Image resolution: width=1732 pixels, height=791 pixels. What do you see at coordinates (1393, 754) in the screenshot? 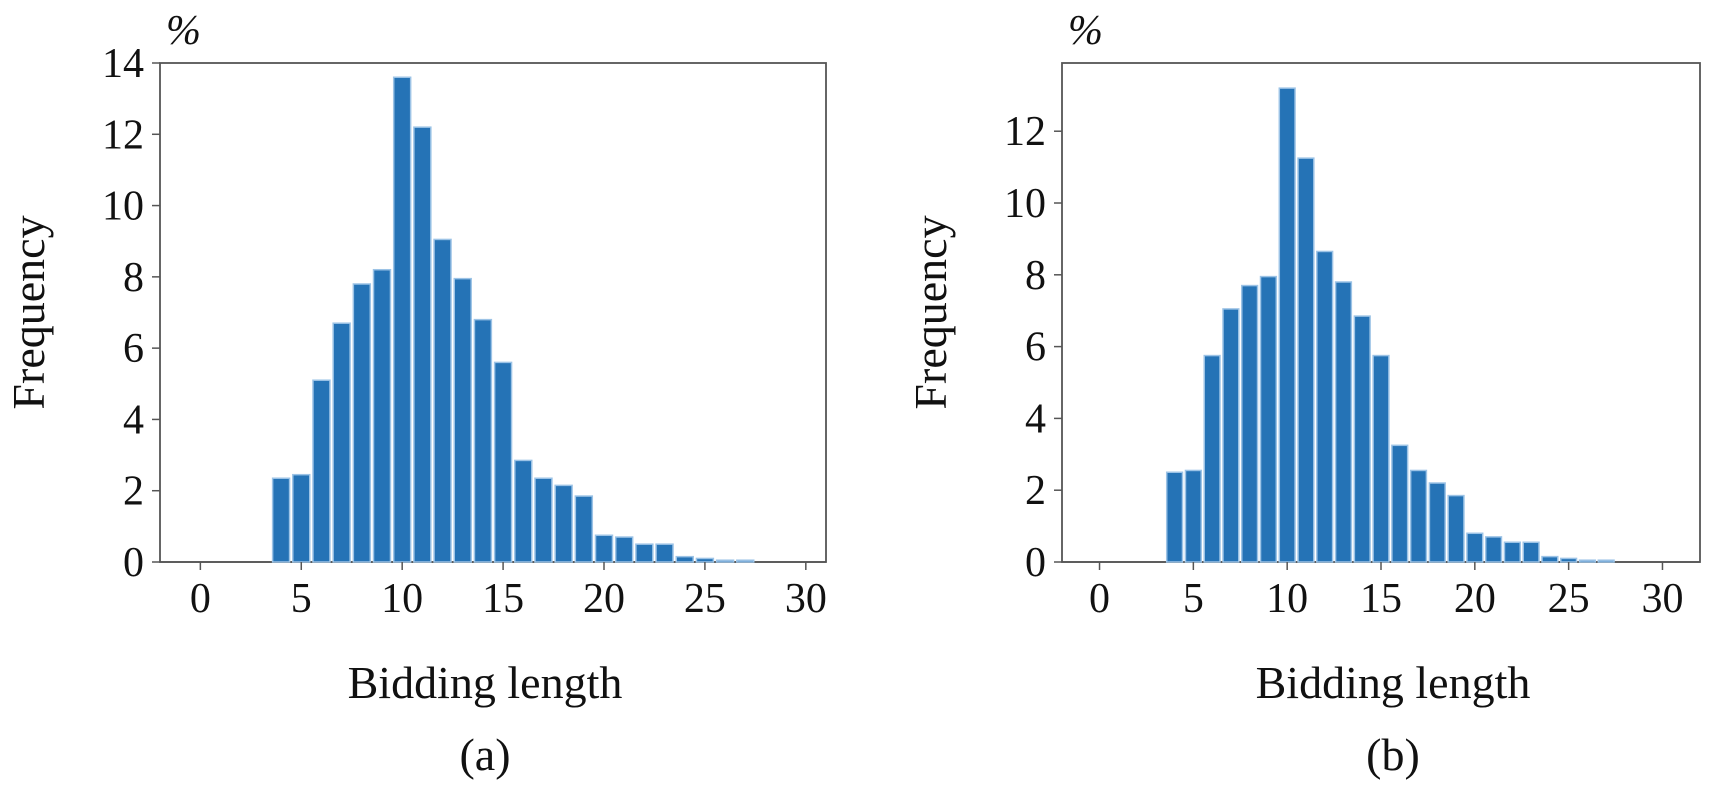
I see `subfigure-caption: (b)` at bounding box center [1393, 754].